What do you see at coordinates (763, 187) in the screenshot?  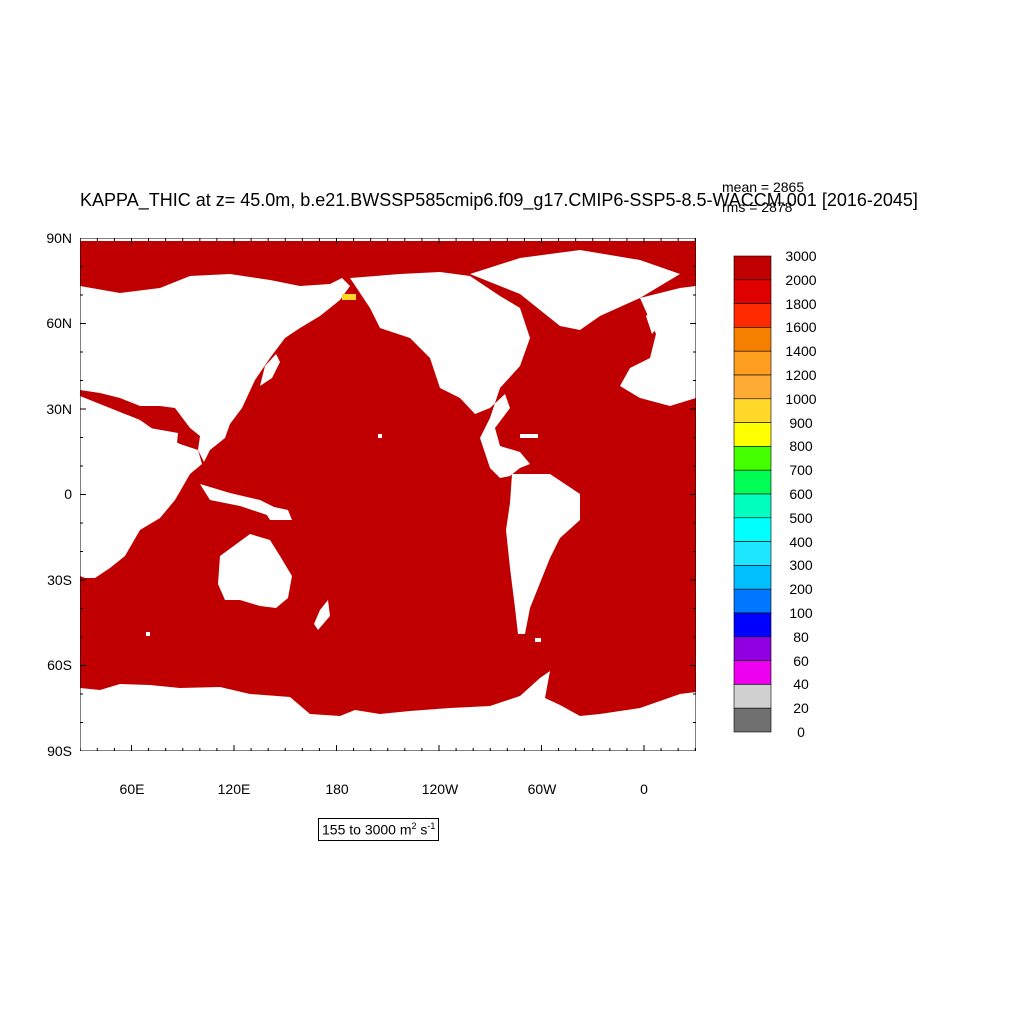 I see `mean-stat: mean = 2865` at bounding box center [763, 187].